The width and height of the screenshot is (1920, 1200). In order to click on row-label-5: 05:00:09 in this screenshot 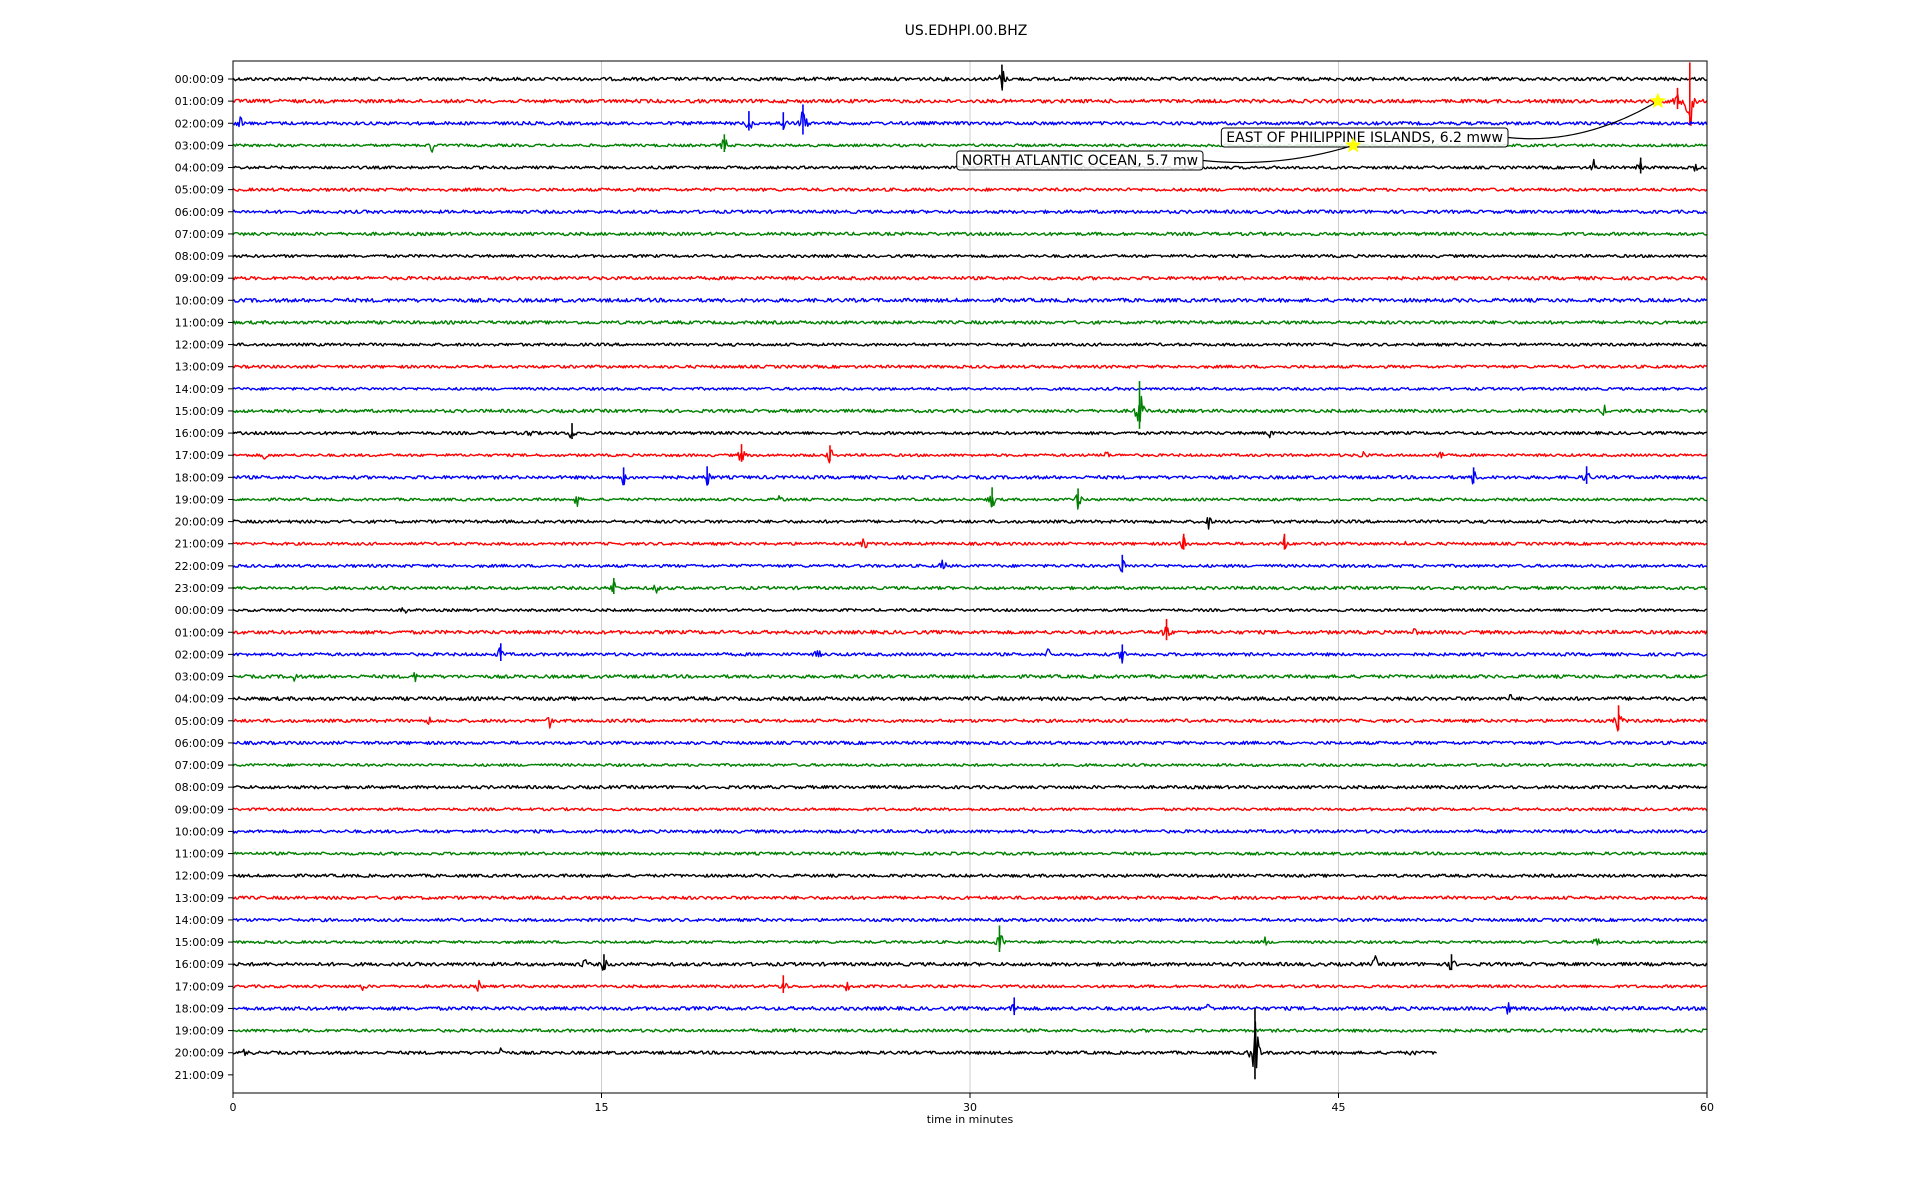, I will do `click(199, 190)`.